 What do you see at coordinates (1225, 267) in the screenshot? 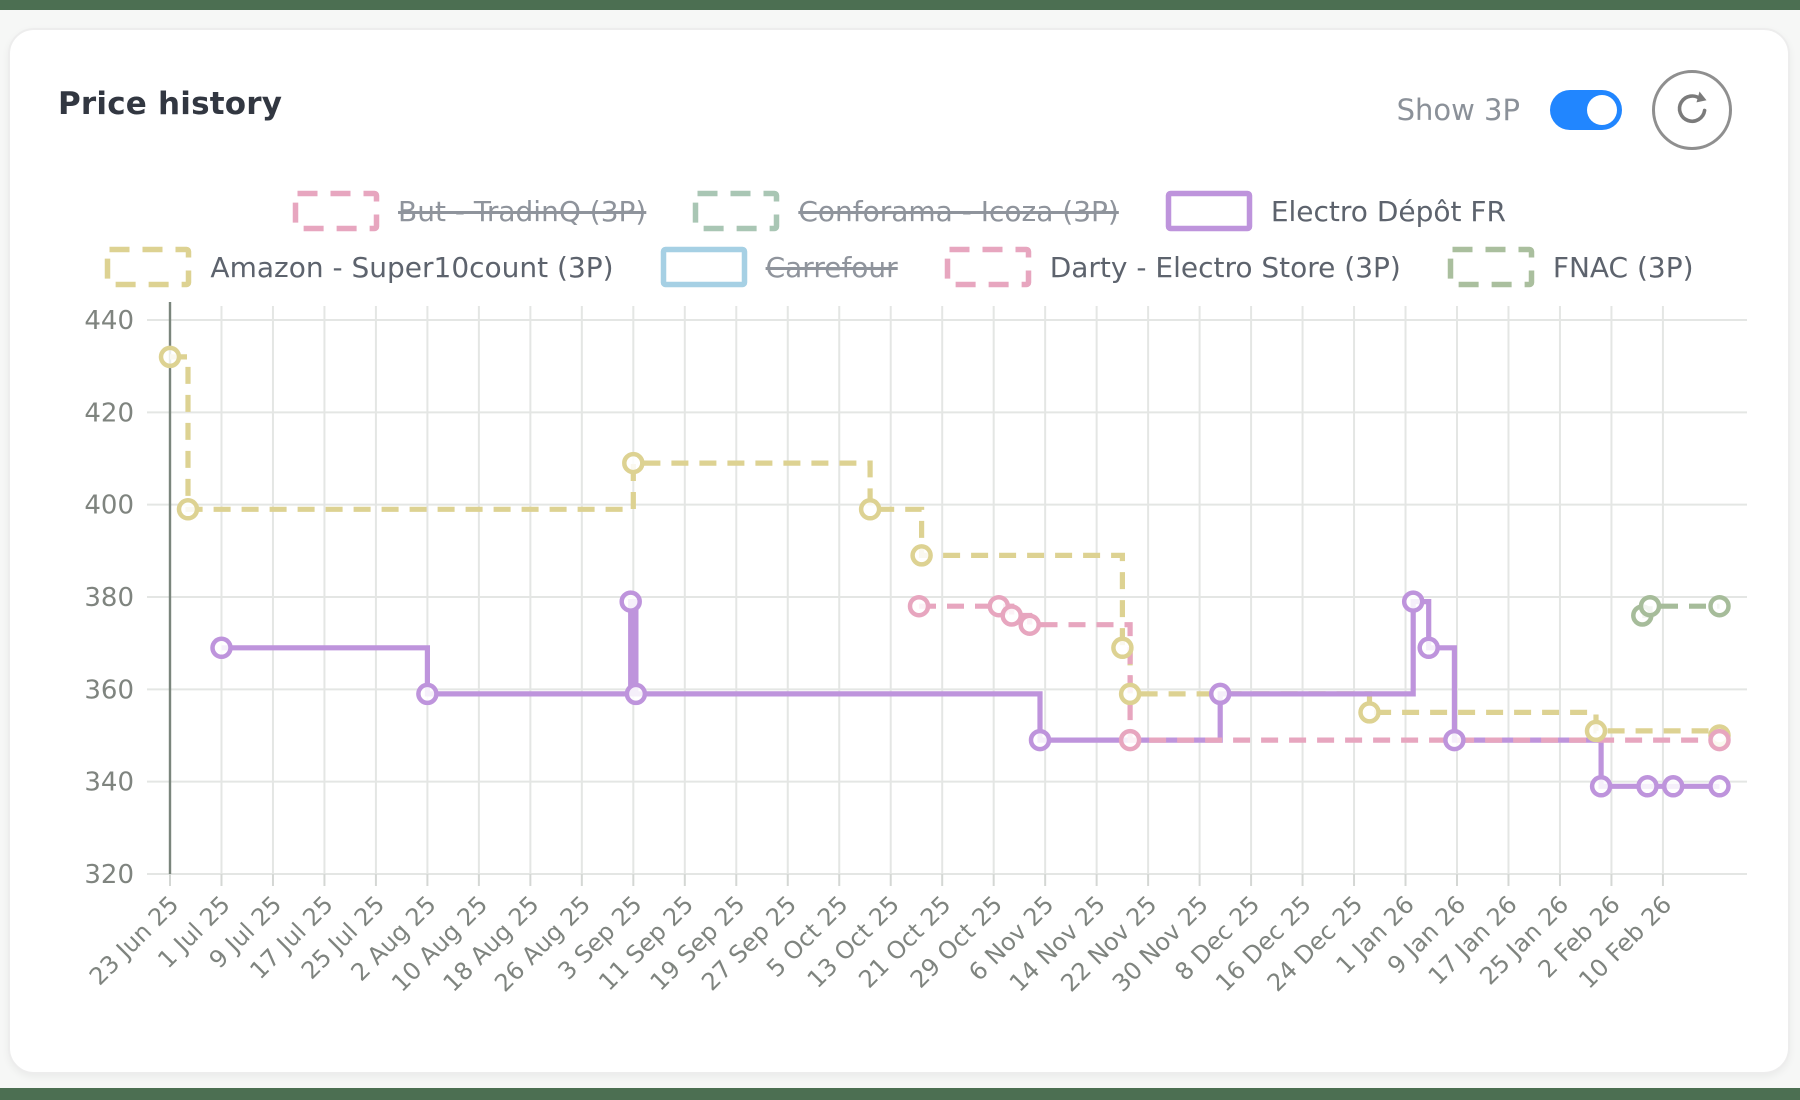
I see `legend-label: Darty - Electro Store (3P)` at bounding box center [1225, 267].